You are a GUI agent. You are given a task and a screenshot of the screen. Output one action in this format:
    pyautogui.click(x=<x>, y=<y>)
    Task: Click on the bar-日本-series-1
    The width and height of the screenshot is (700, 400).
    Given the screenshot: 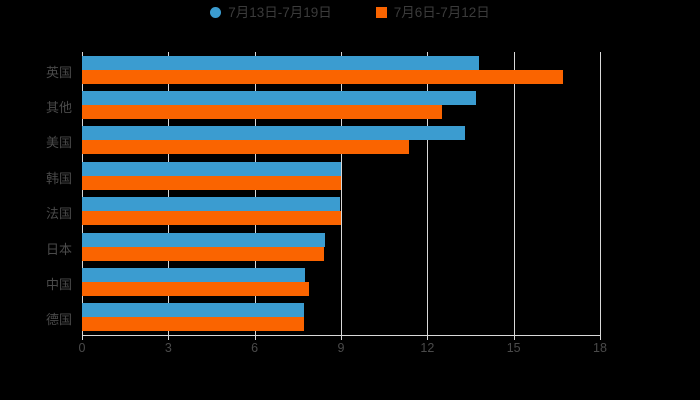 What is the action you would take?
    pyautogui.click(x=203, y=253)
    